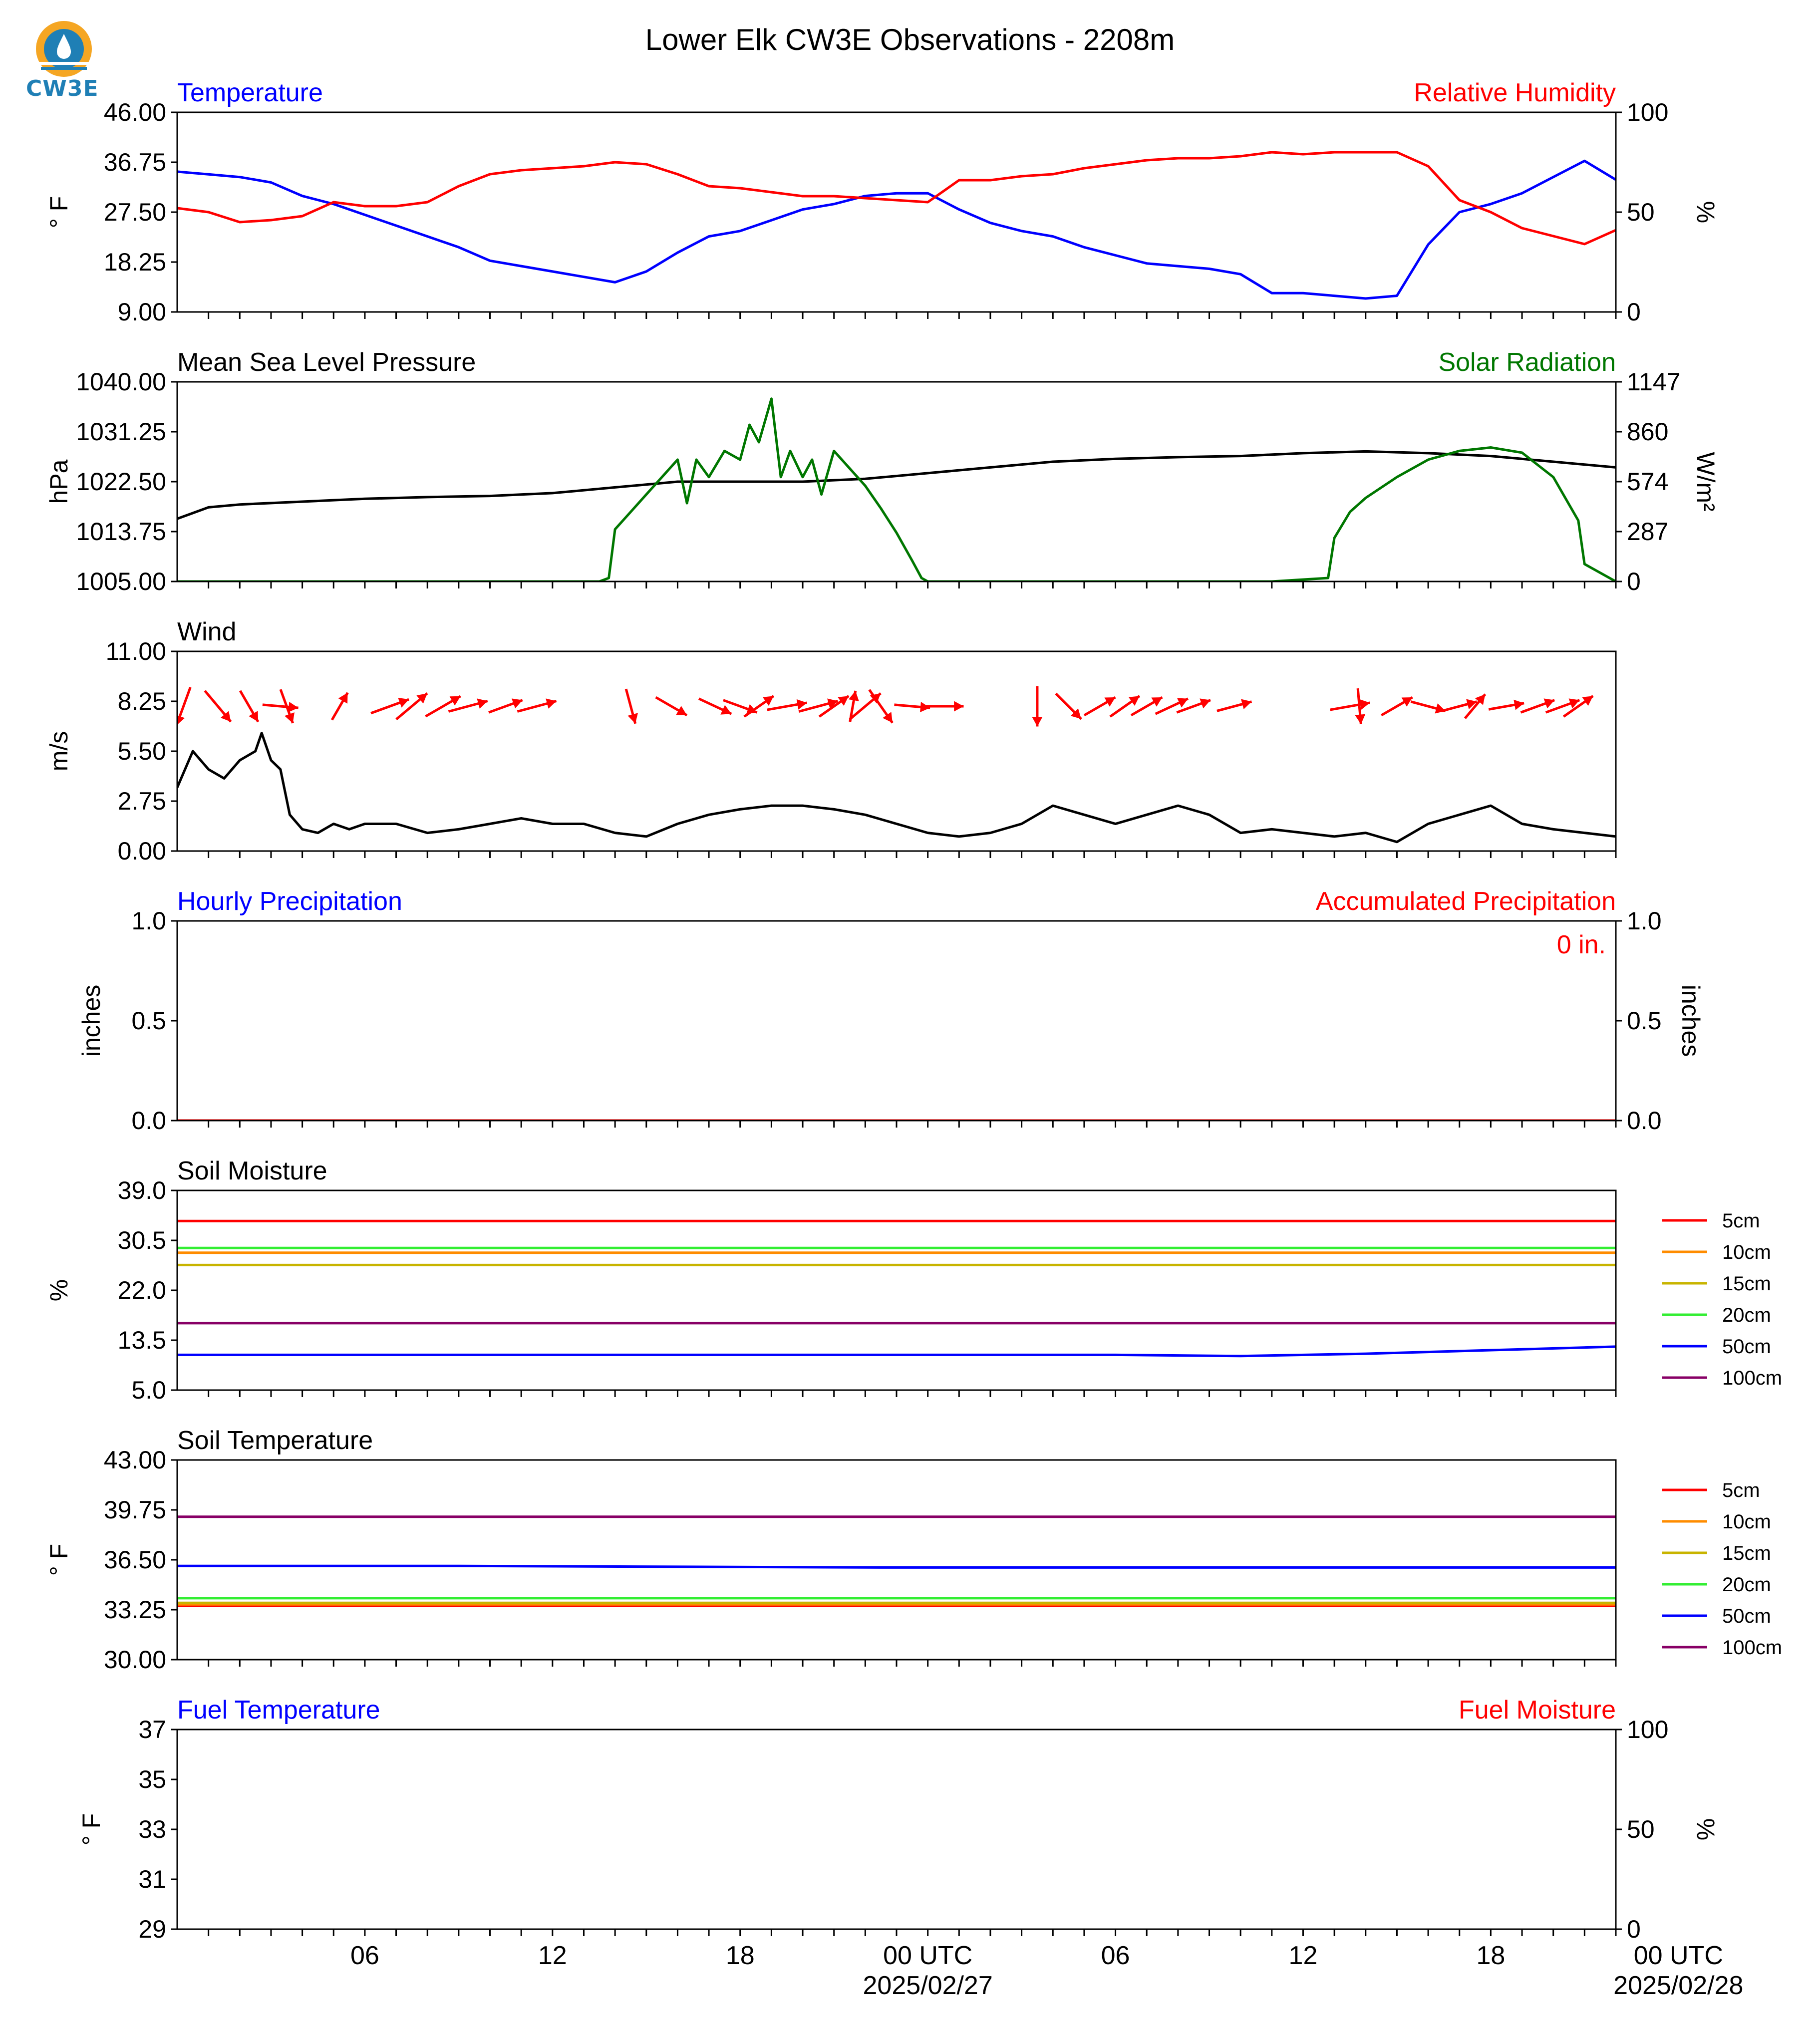 The image size is (1820, 2028). What do you see at coordinates (1537, 1710) in the screenshot?
I see `panel-title-right: Fuel Moisture` at bounding box center [1537, 1710].